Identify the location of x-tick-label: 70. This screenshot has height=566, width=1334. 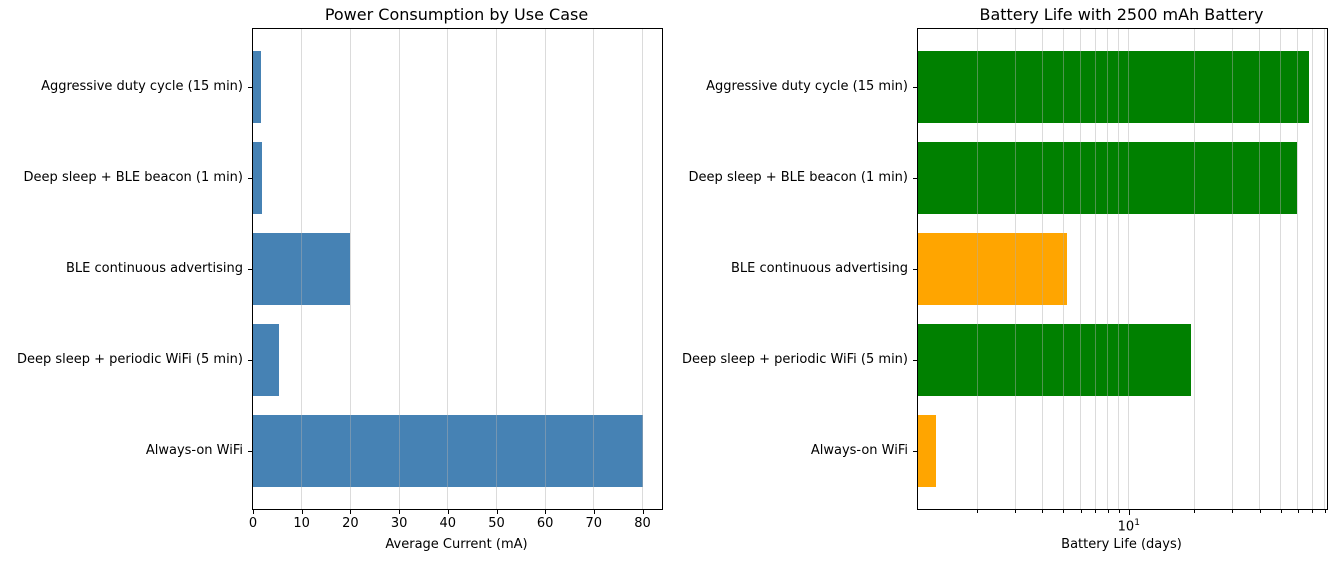
(594, 523).